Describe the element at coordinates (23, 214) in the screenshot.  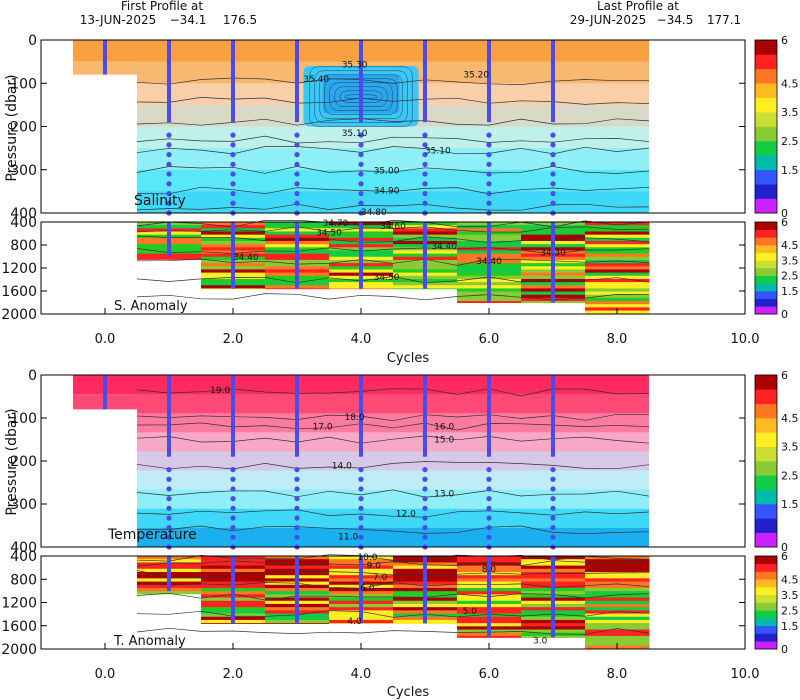
I see `y-tick-label: 400` at that location.